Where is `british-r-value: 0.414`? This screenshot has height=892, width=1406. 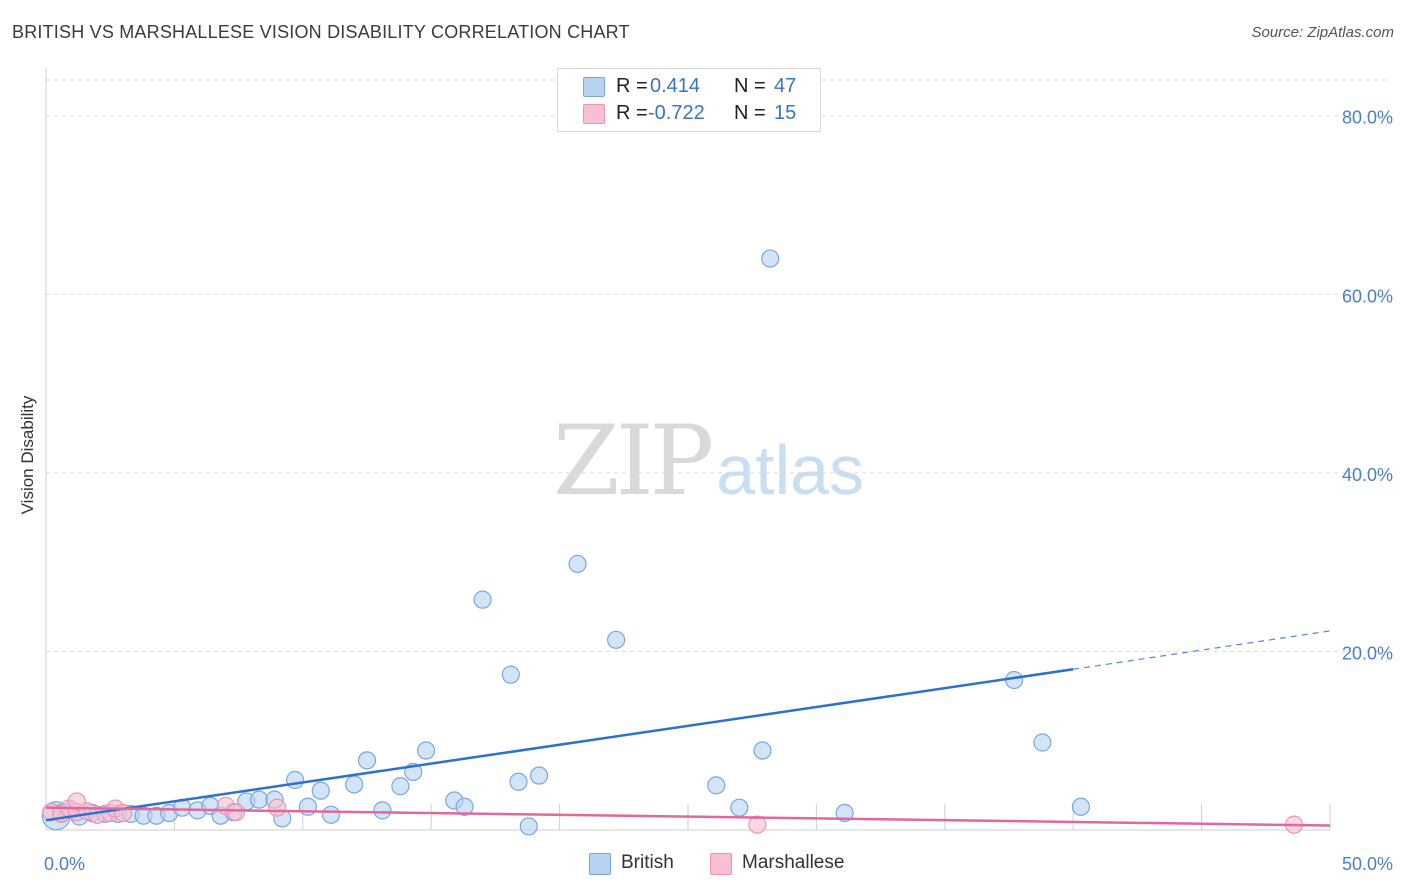 british-r-value: 0.414 is located at coordinates (675, 86).